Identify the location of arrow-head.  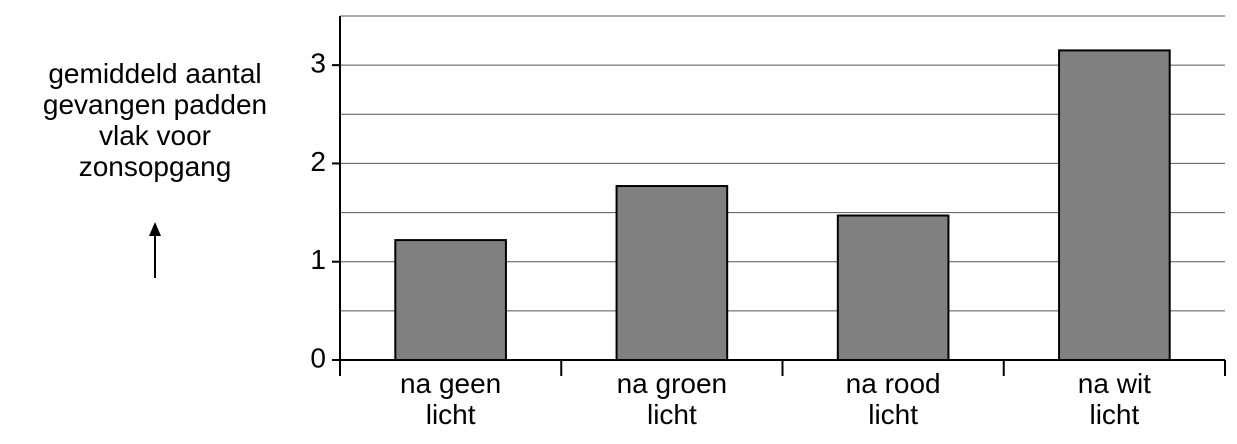
(155, 229).